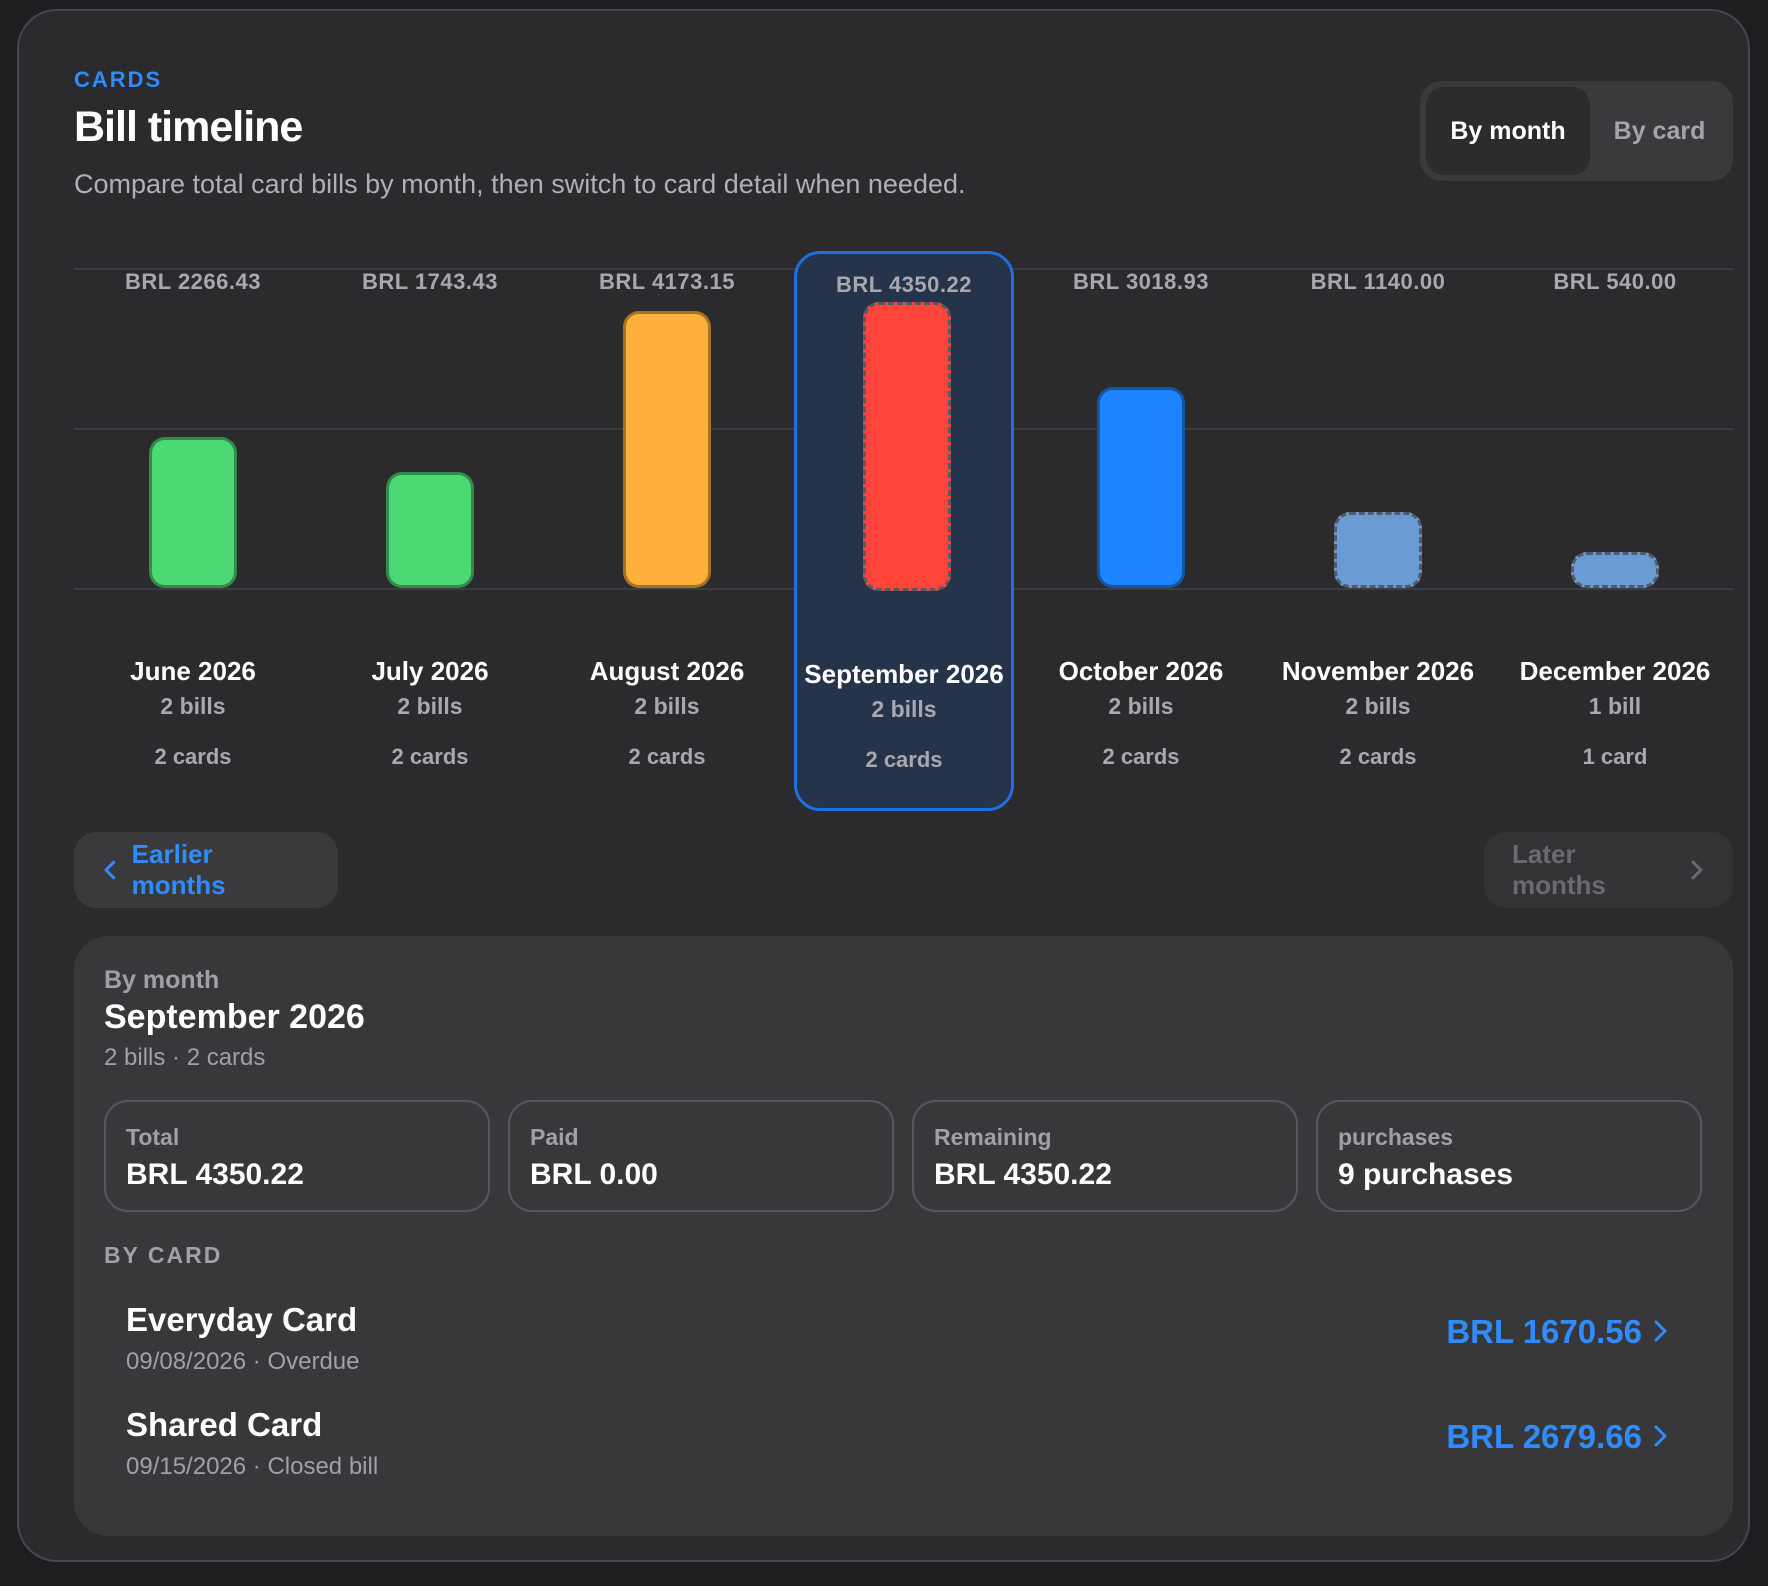 The image size is (1768, 1586). I want to click on stat-total: Total BRL 4350.22, so click(297, 1156).